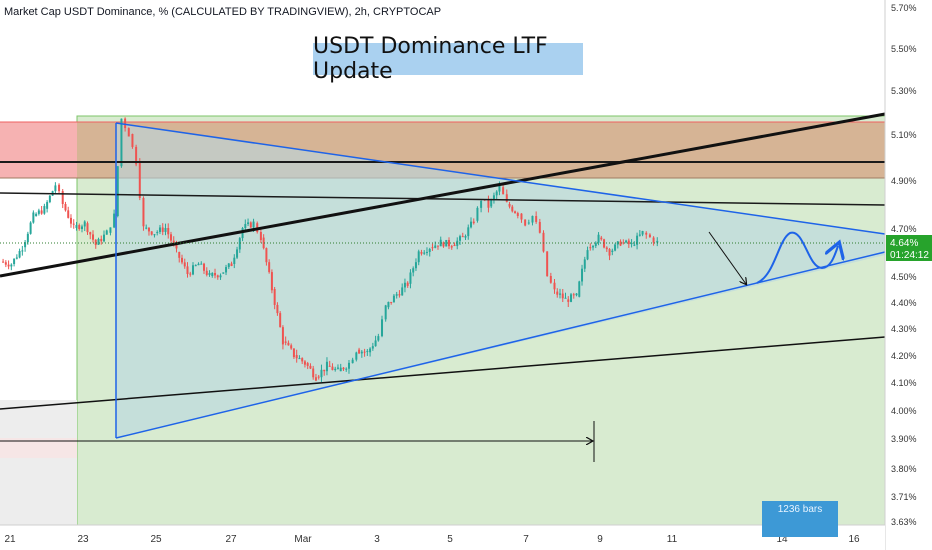 The width and height of the screenshot is (932, 550). I want to click on price-tick-label: 3.71%, so click(904, 497).